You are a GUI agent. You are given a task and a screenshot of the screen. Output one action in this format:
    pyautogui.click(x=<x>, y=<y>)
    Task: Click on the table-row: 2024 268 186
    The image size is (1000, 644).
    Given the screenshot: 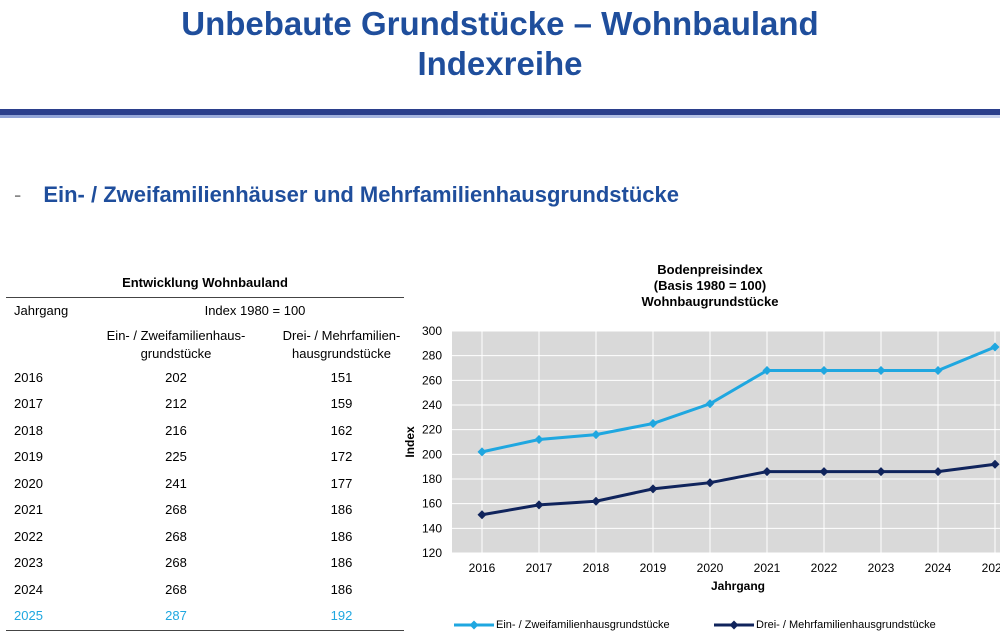 What is the action you would take?
    pyautogui.click(x=205, y=590)
    